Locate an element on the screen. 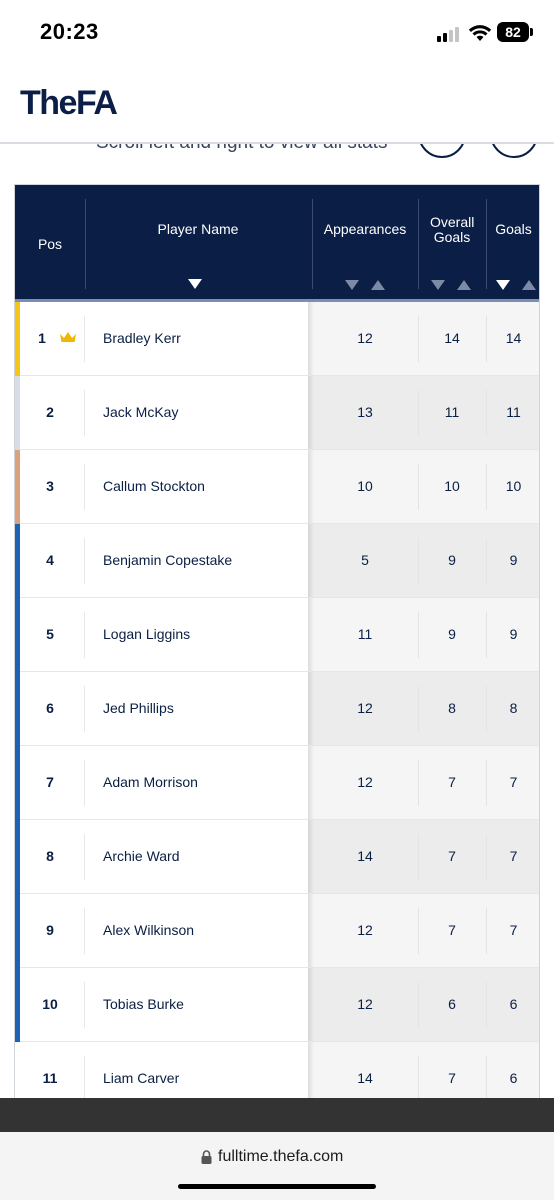 Image resolution: width=554 pixels, height=1200 pixels. home-indicator is located at coordinates (277, 1186).